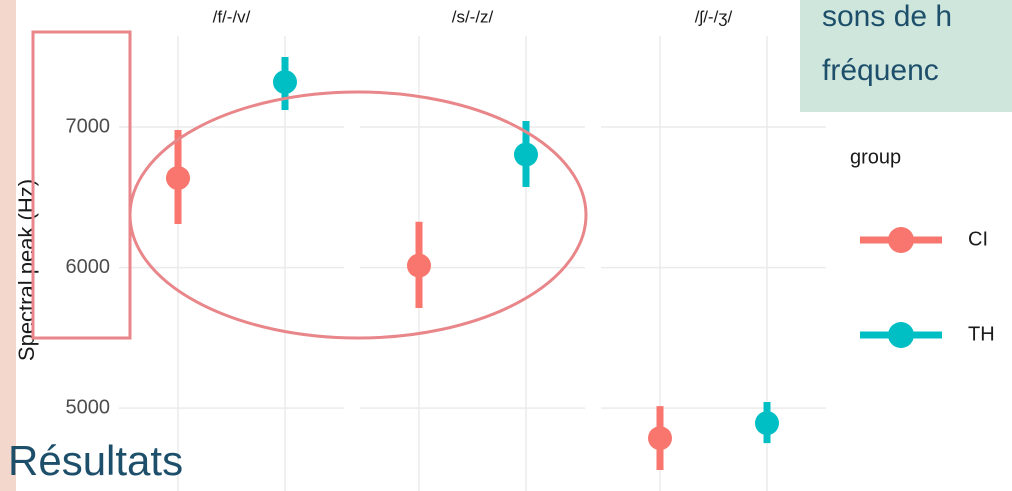 The width and height of the screenshot is (1012, 491). What do you see at coordinates (981, 334) in the screenshot?
I see `legend-label: TH` at bounding box center [981, 334].